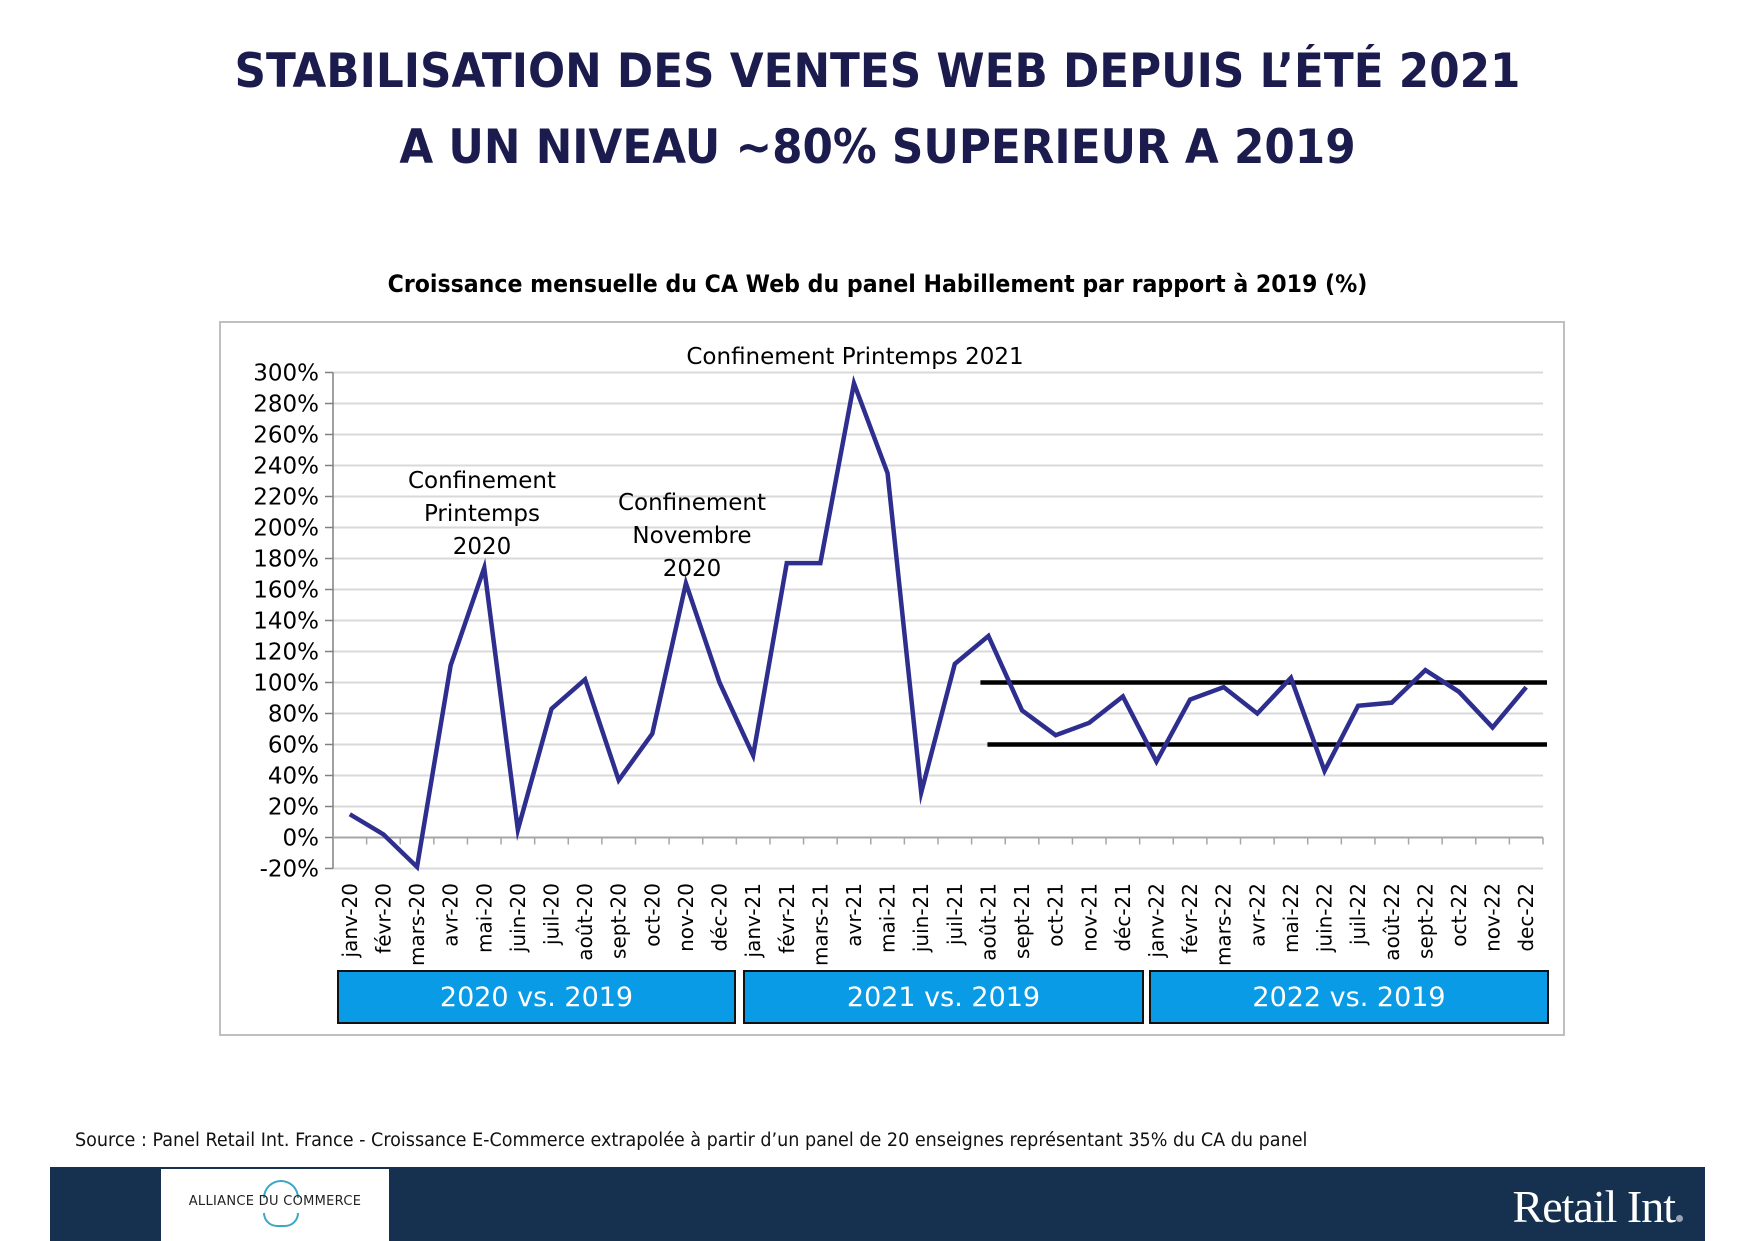 The width and height of the screenshot is (1755, 1241). Describe the element at coordinates (585, 922) in the screenshot. I see `x-tick-label: août-20` at that location.